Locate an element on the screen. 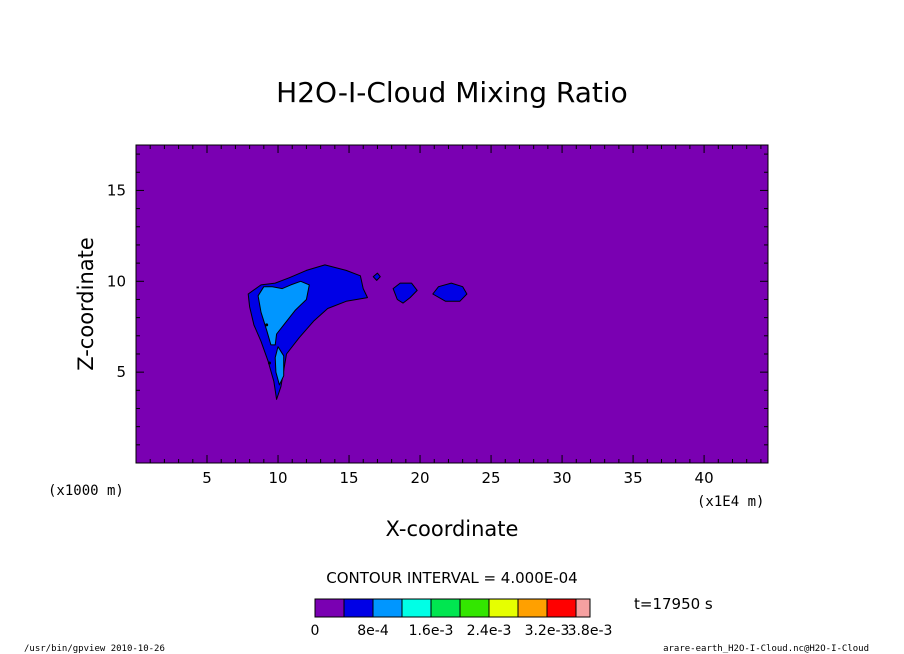 The height and width of the screenshot is (654, 904). y-tick-label: 15 is located at coordinates (116, 190).